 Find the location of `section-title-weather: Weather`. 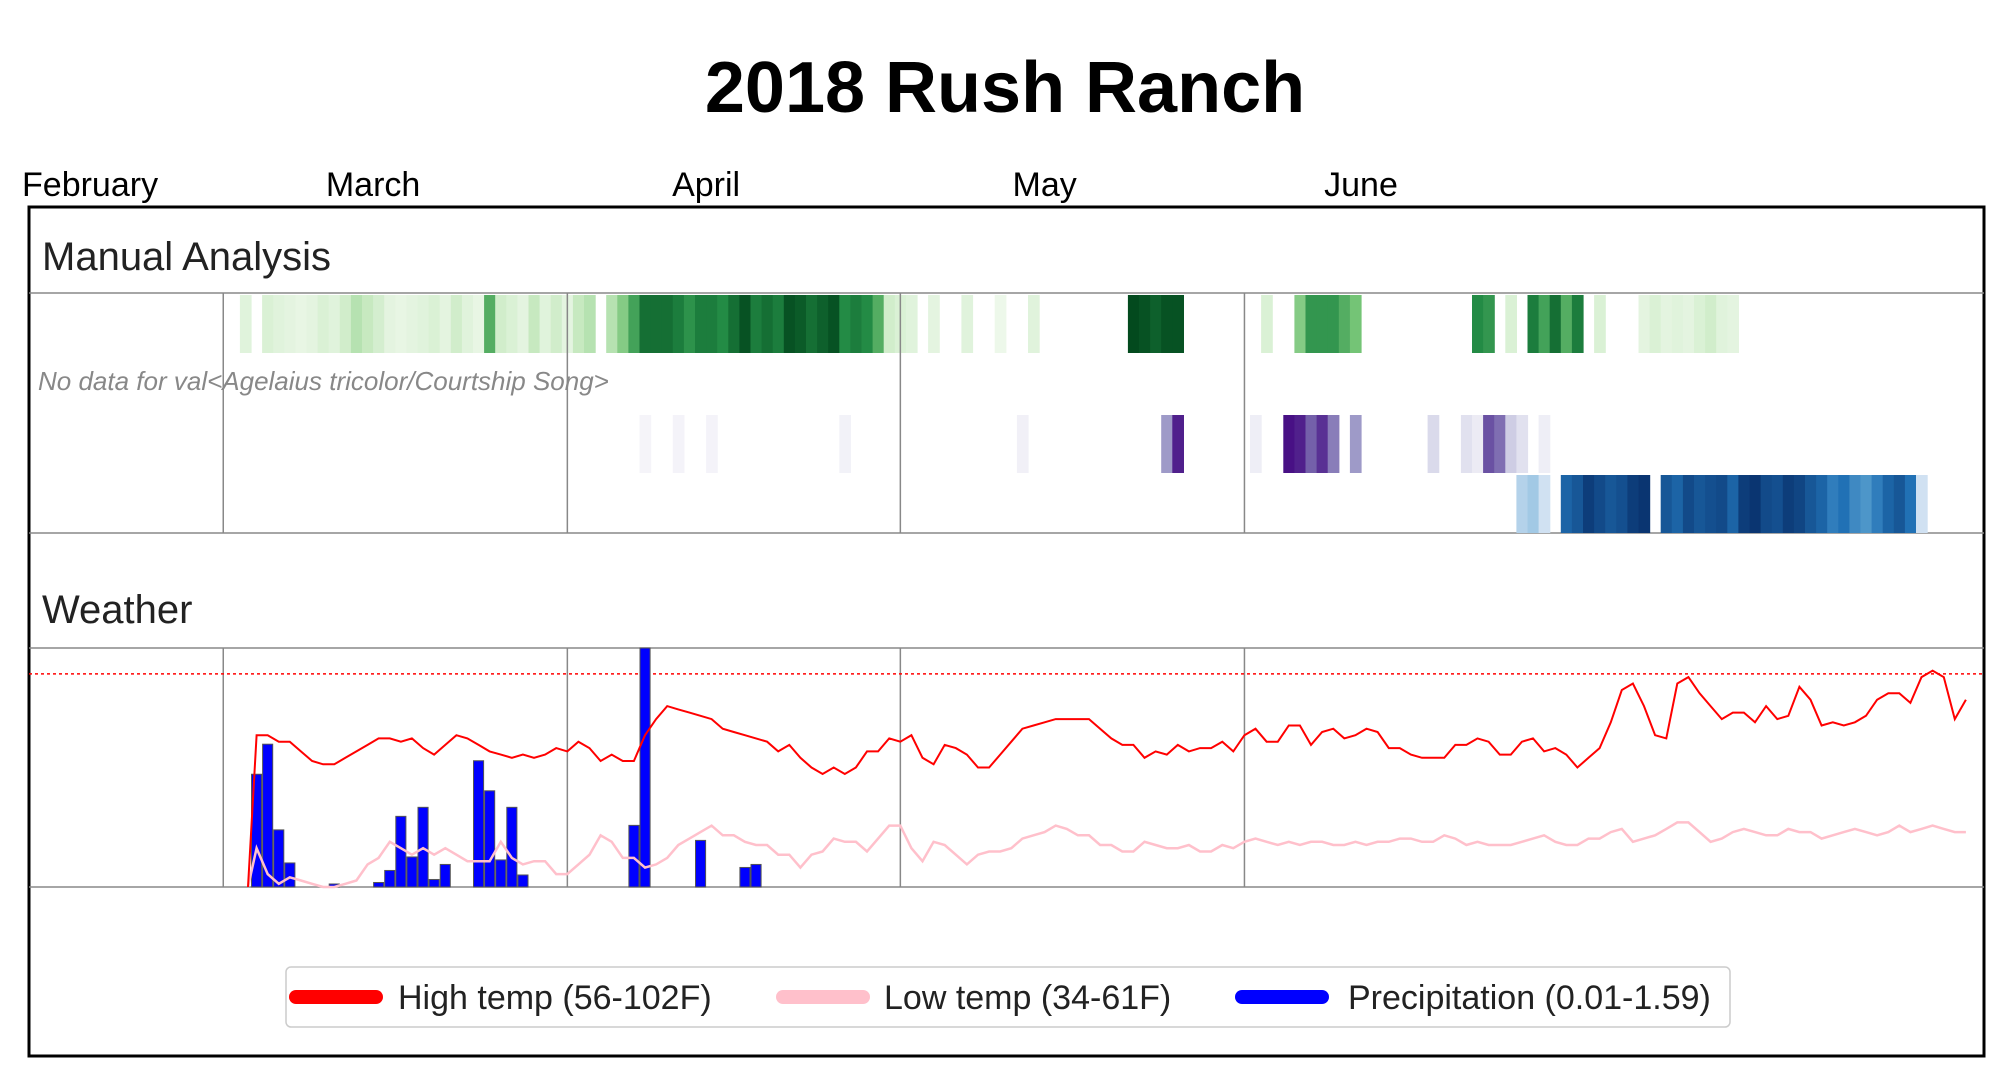

section-title-weather: Weather is located at coordinates (117, 610).